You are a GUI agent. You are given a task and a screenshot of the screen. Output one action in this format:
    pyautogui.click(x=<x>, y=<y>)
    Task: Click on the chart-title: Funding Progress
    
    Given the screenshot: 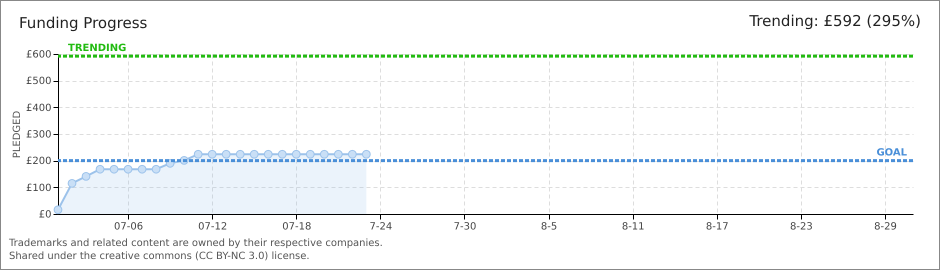 What is the action you would take?
    pyautogui.click(x=83, y=23)
    